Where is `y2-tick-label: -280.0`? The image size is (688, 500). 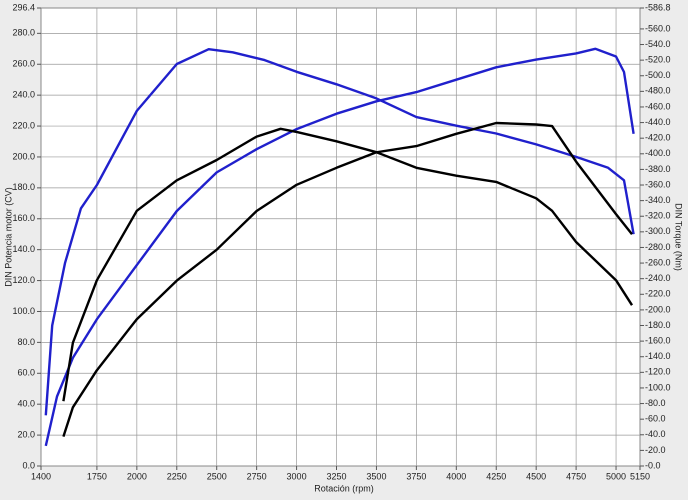
y2-tick-label: -280.0 is located at coordinates (658, 247).